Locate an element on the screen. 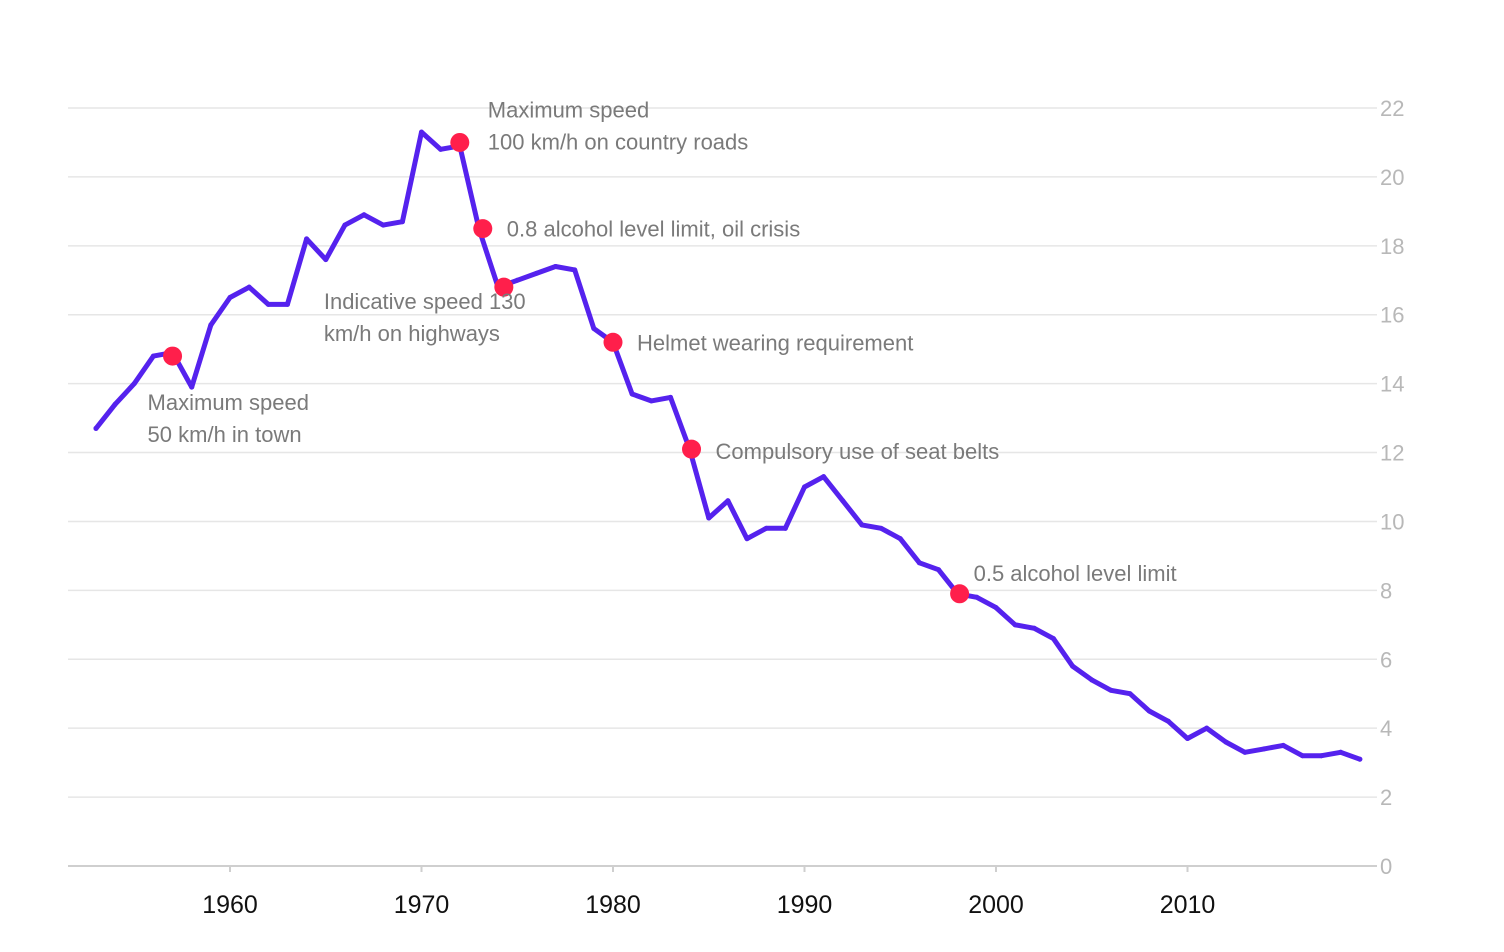  annotation-label: 0.5 alcohol level limit is located at coordinates (1075, 573).